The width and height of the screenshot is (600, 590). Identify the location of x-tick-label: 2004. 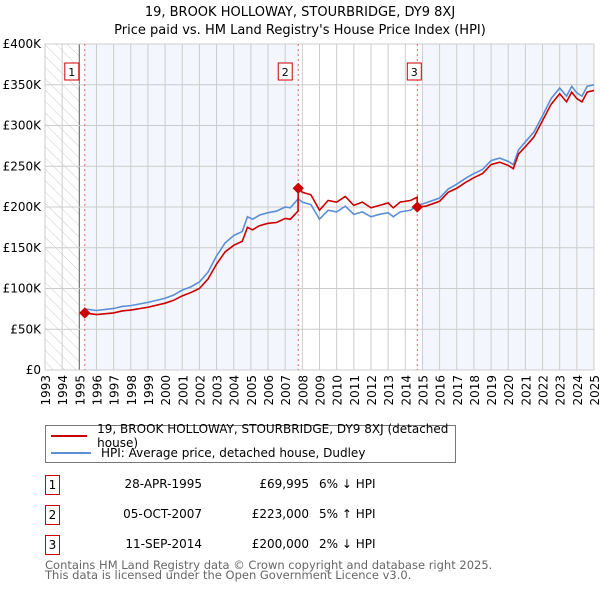
(235, 390).